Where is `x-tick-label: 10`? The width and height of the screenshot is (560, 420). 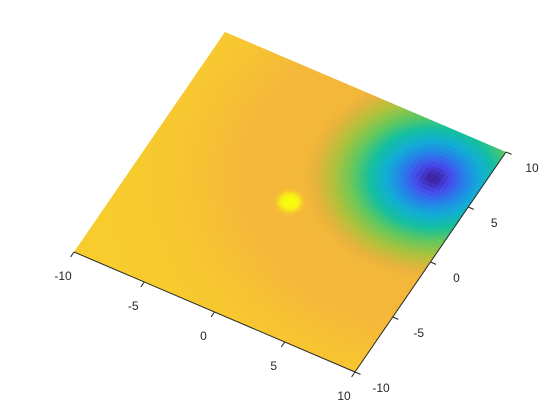 x-tick-label: 10 is located at coordinates (344, 396).